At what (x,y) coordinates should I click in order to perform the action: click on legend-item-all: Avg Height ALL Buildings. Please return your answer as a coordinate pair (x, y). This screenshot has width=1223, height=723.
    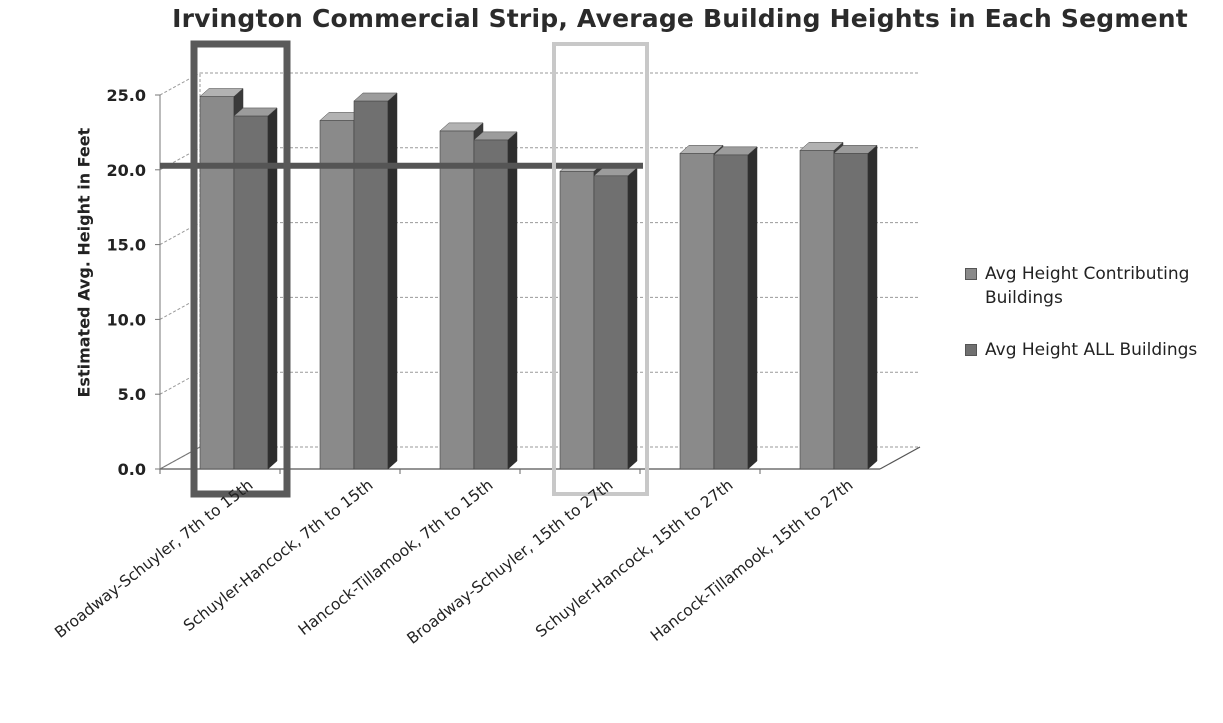
    Looking at the image, I should click on (1090, 350).